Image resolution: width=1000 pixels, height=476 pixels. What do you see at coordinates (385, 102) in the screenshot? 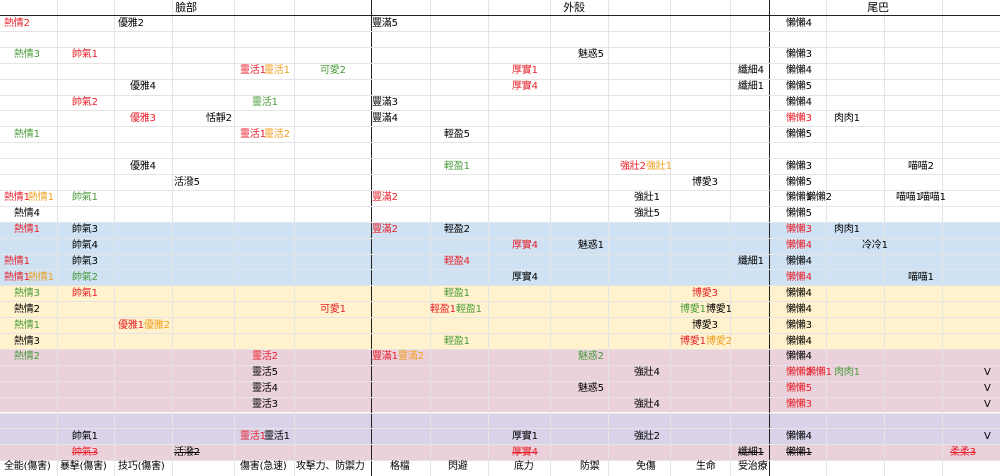
I see `cell-value: 豐滿3` at bounding box center [385, 102].